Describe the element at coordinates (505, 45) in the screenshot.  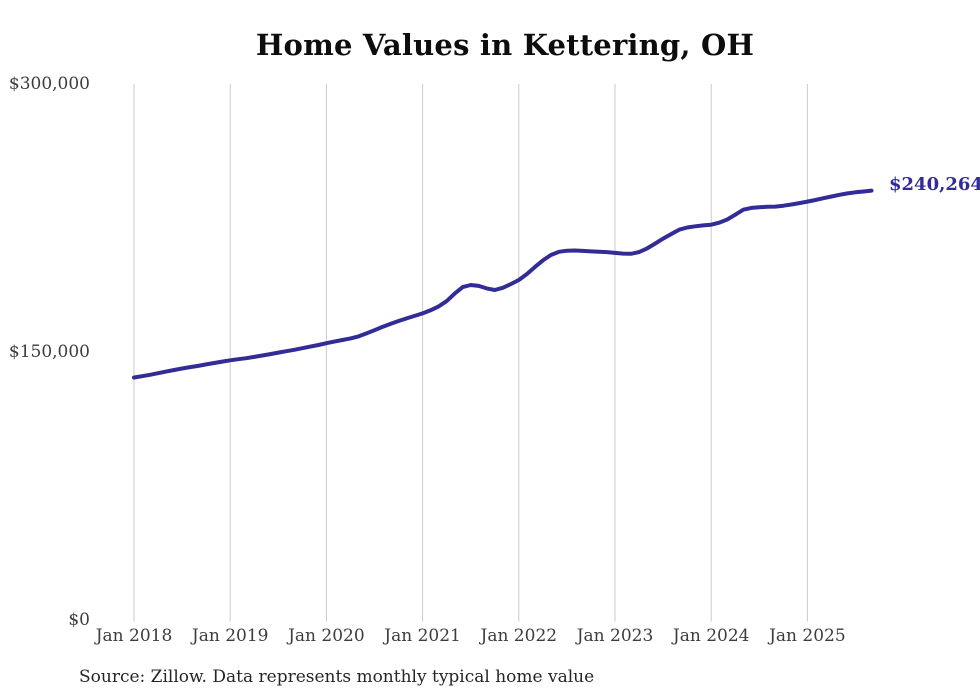
I see `chart-title: Home Values in Kettering, OH` at that location.